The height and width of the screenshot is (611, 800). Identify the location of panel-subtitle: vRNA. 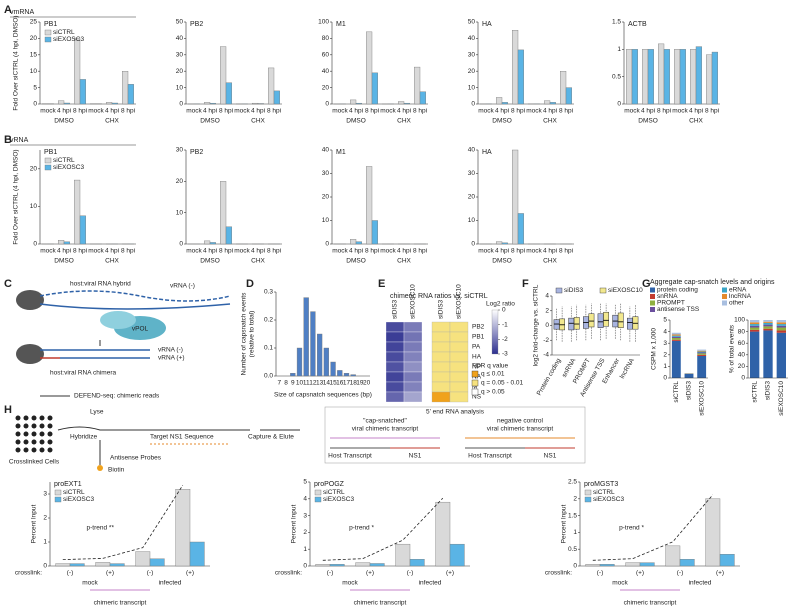
(19, 140).